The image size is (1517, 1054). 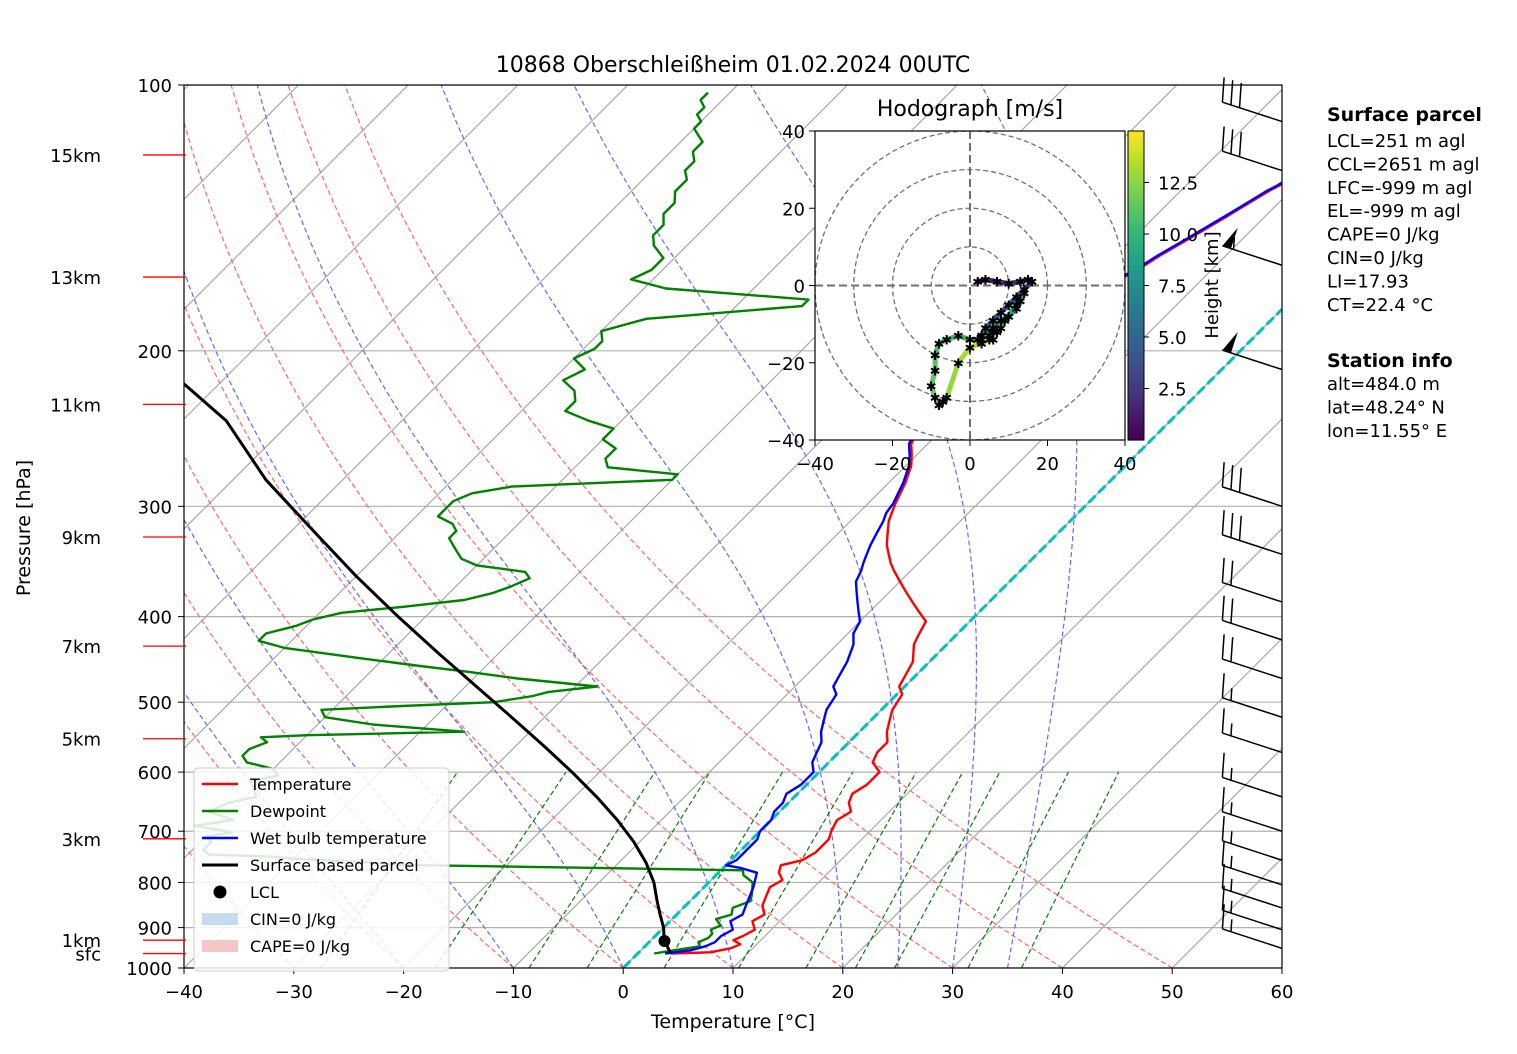 I want to click on height-label: 15km, so click(x=75, y=156).